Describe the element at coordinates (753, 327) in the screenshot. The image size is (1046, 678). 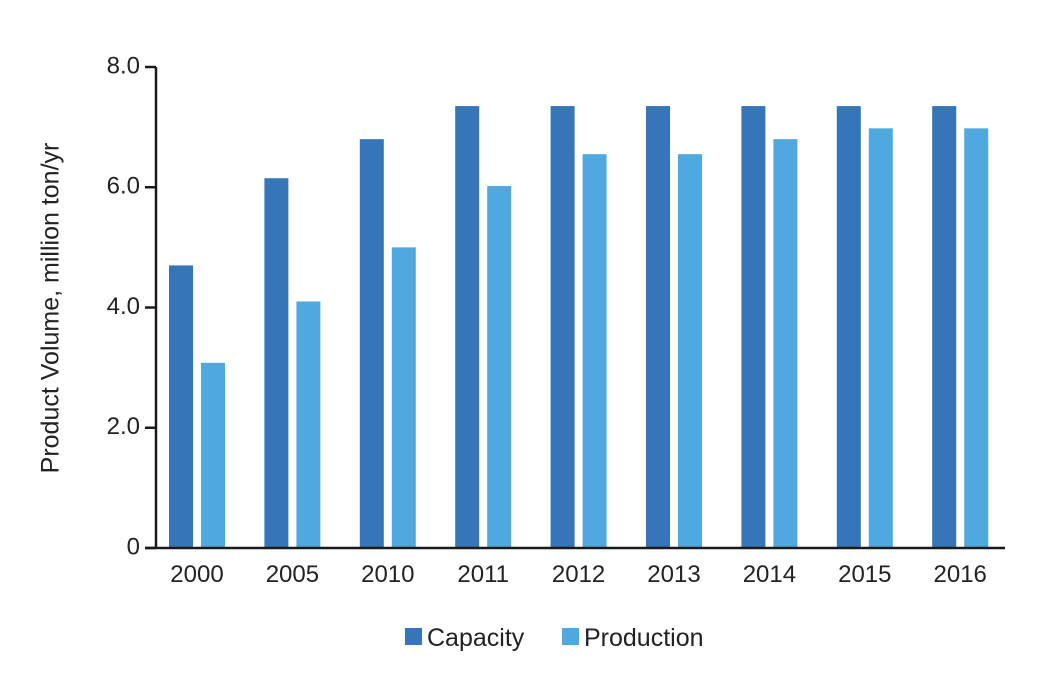
I see `bar-capacity-2014` at that location.